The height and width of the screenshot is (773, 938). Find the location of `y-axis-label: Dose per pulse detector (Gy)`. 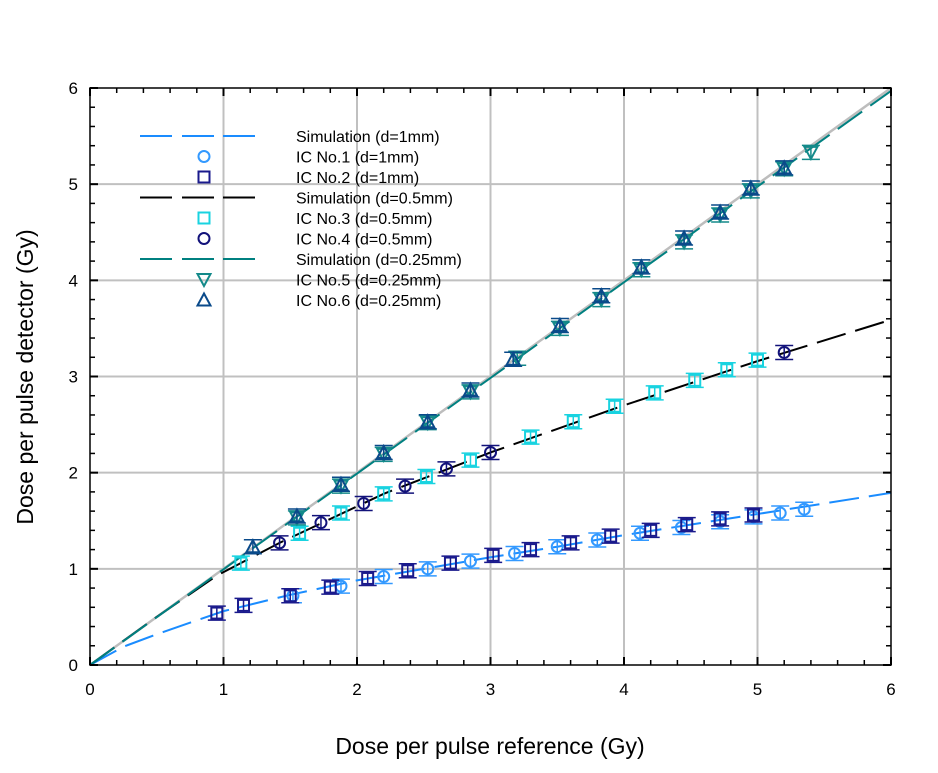

y-axis-label: Dose per pulse detector (Gy) is located at coordinates (25, 376).